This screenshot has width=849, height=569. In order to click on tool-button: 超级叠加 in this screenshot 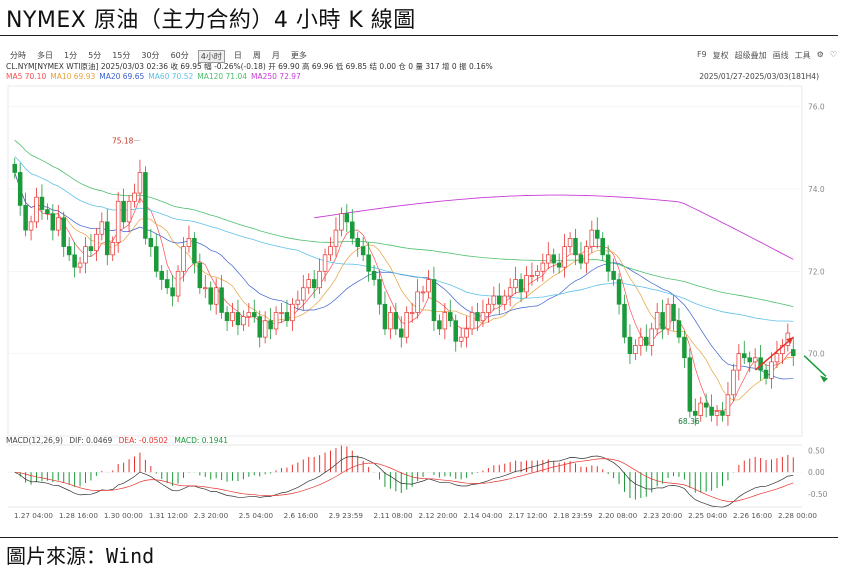, I will do `click(750, 55)`.